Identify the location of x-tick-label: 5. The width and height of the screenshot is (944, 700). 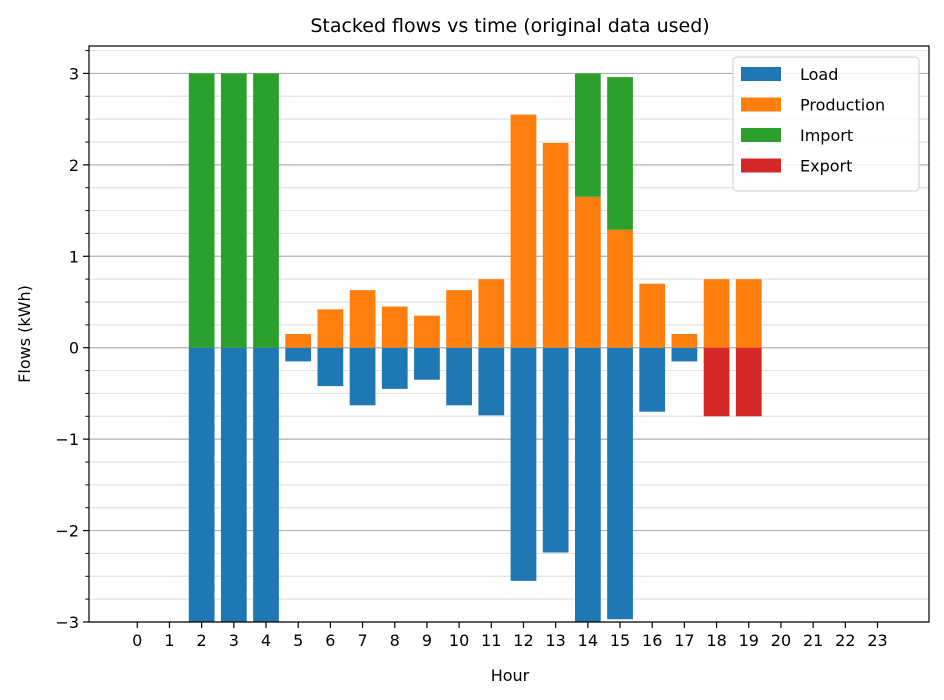
(298, 640).